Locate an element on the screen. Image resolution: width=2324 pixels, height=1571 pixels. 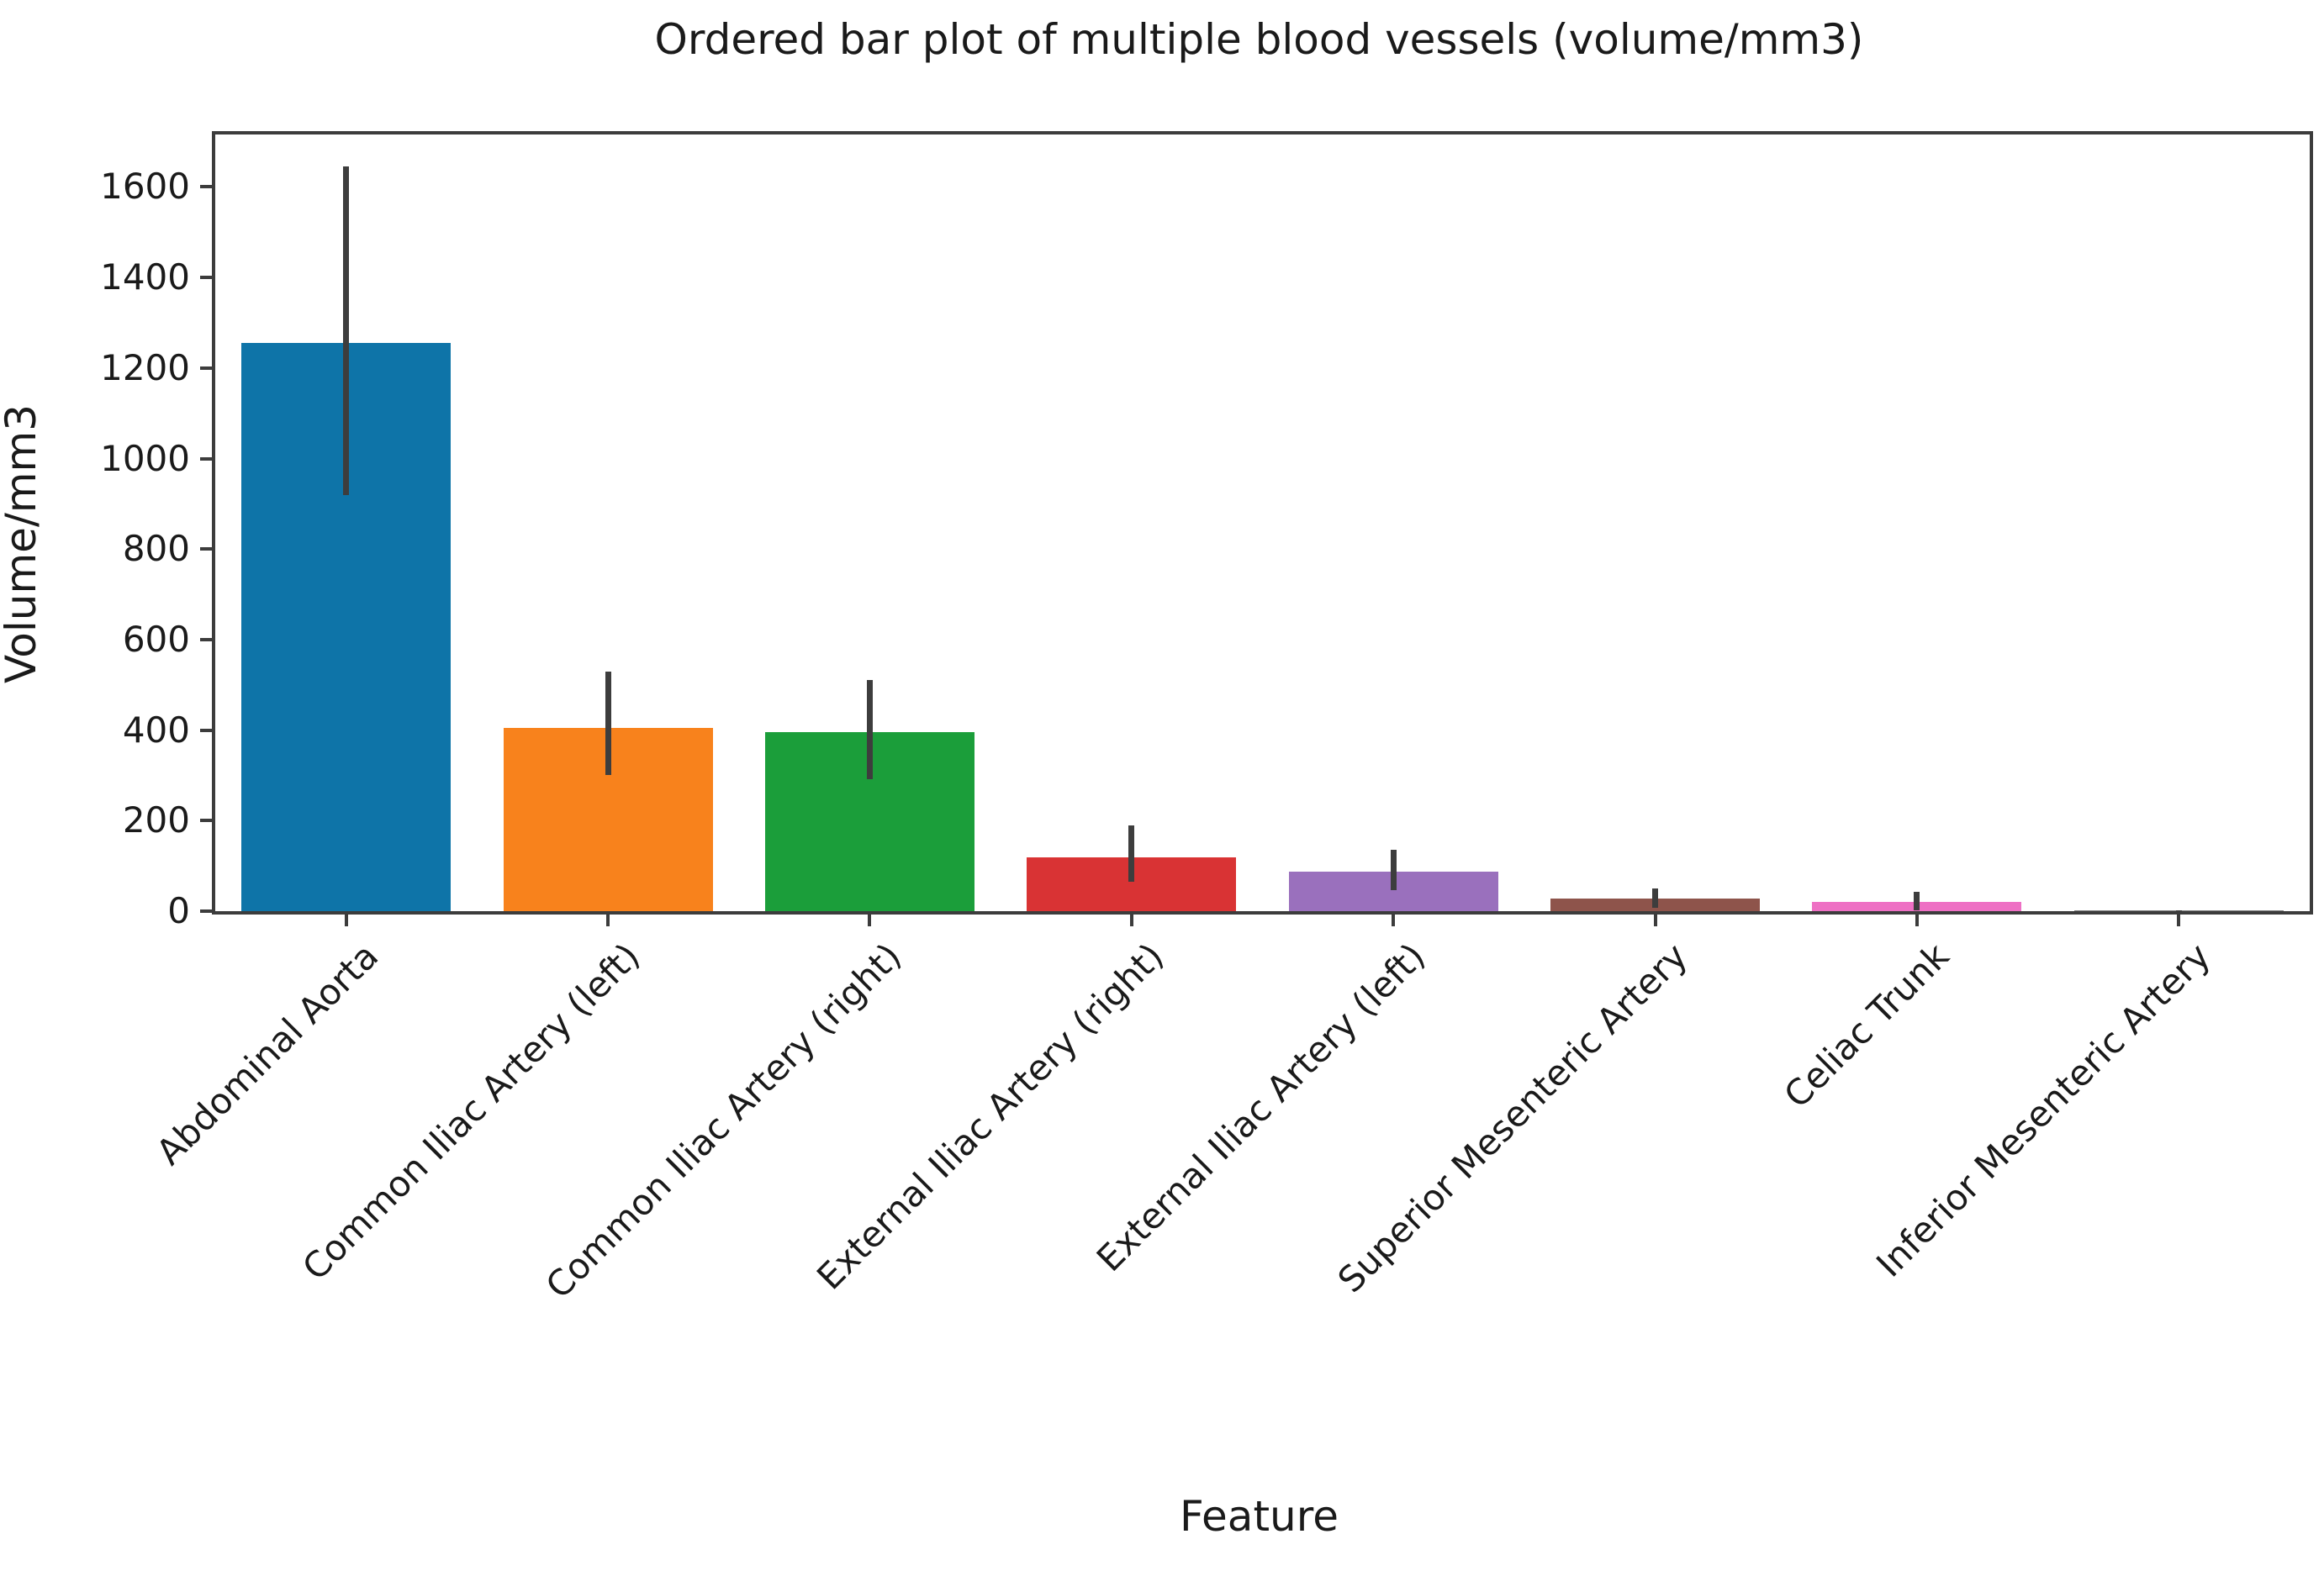
error-bar-external-iliac-artery-right is located at coordinates (1131, 853).